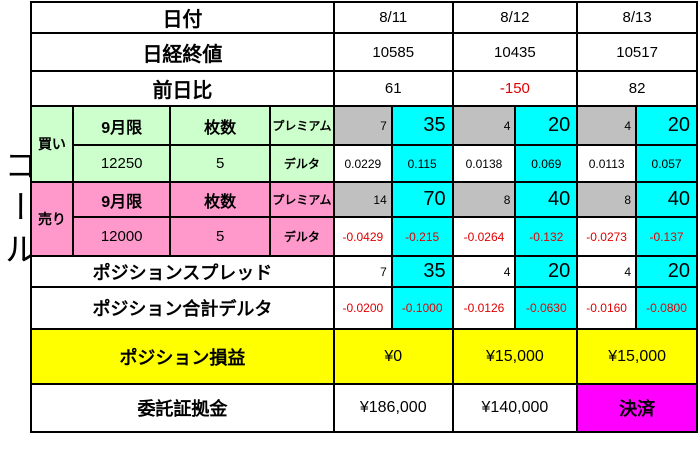 Image resolution: width=698 pixels, height=457 pixels. What do you see at coordinates (484, 308) in the screenshot?
I see `position-total-delta-cell: -0.0126` at bounding box center [484, 308].